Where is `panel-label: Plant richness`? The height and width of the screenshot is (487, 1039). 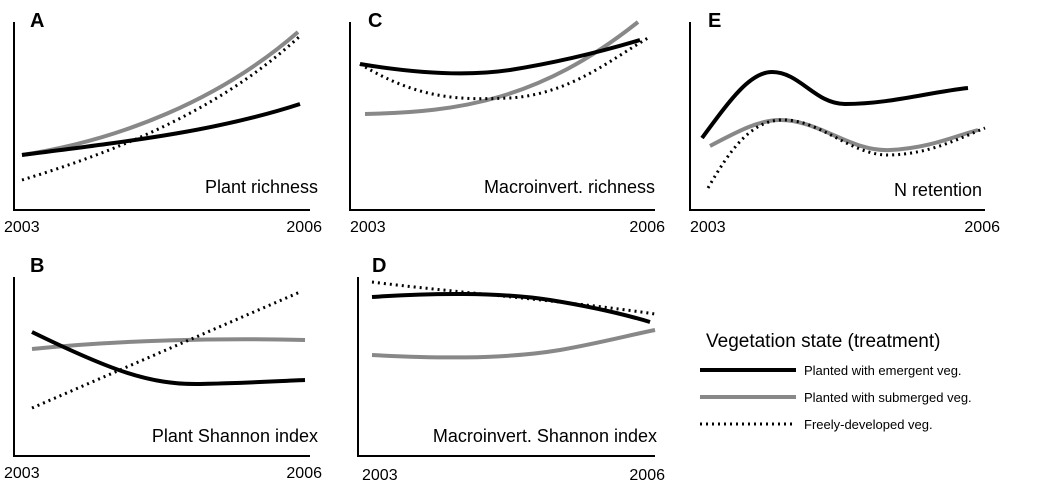 panel-label: Plant richness is located at coordinates (261, 187).